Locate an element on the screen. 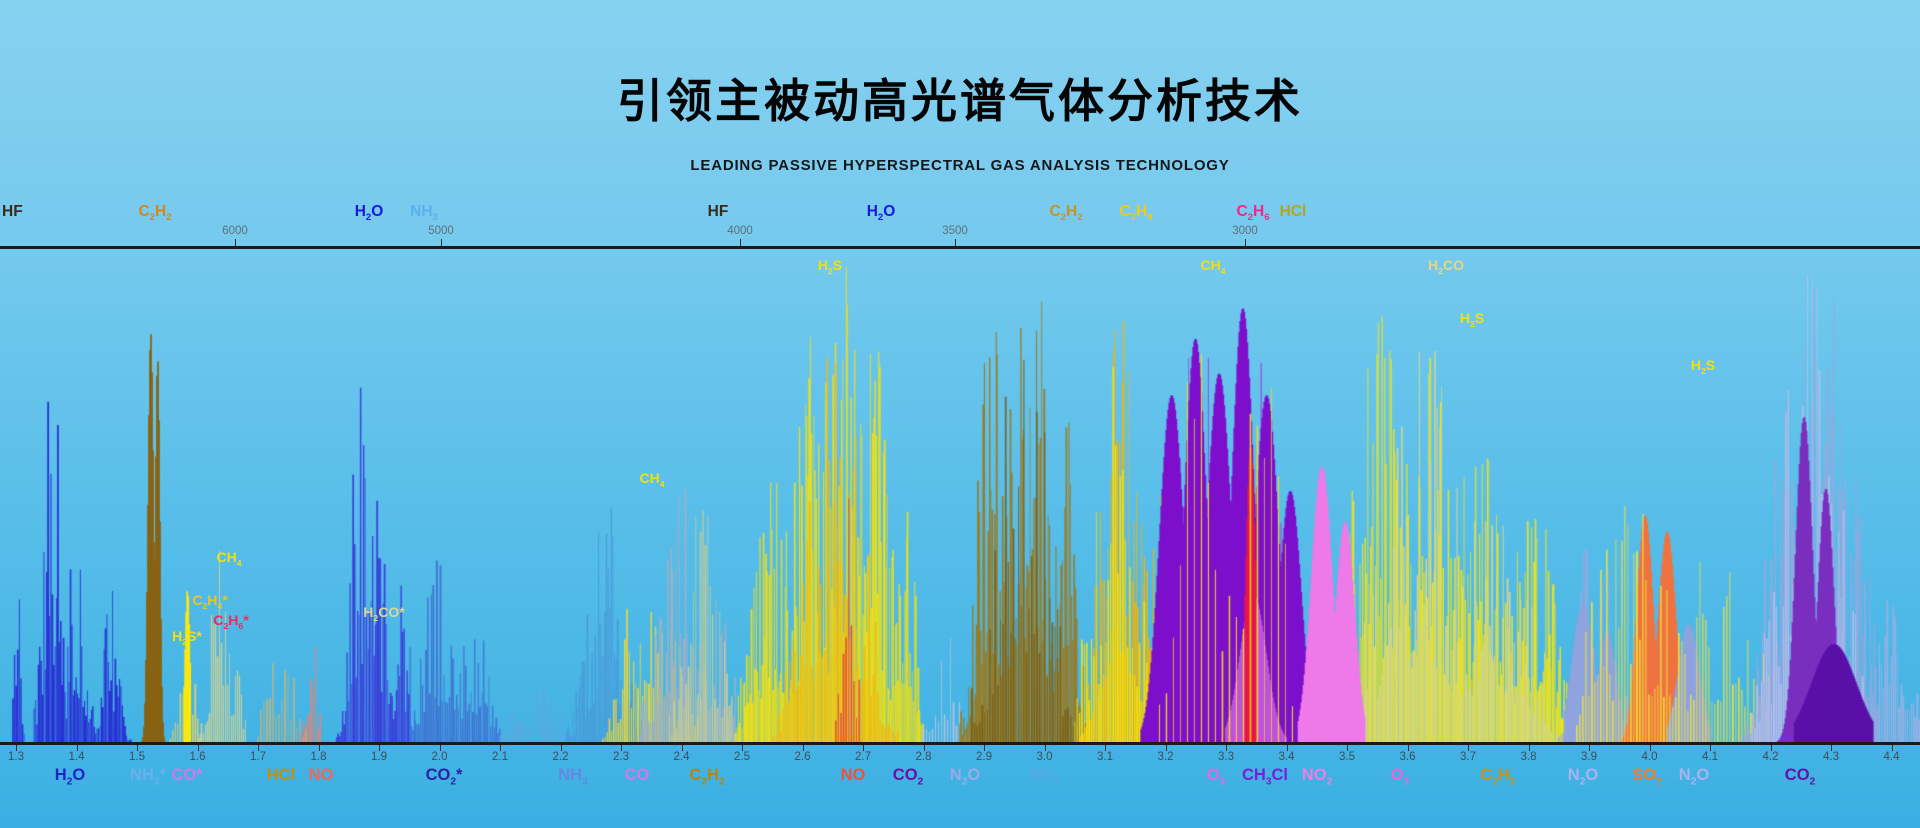  top-tick-label: 4000 is located at coordinates (740, 231).